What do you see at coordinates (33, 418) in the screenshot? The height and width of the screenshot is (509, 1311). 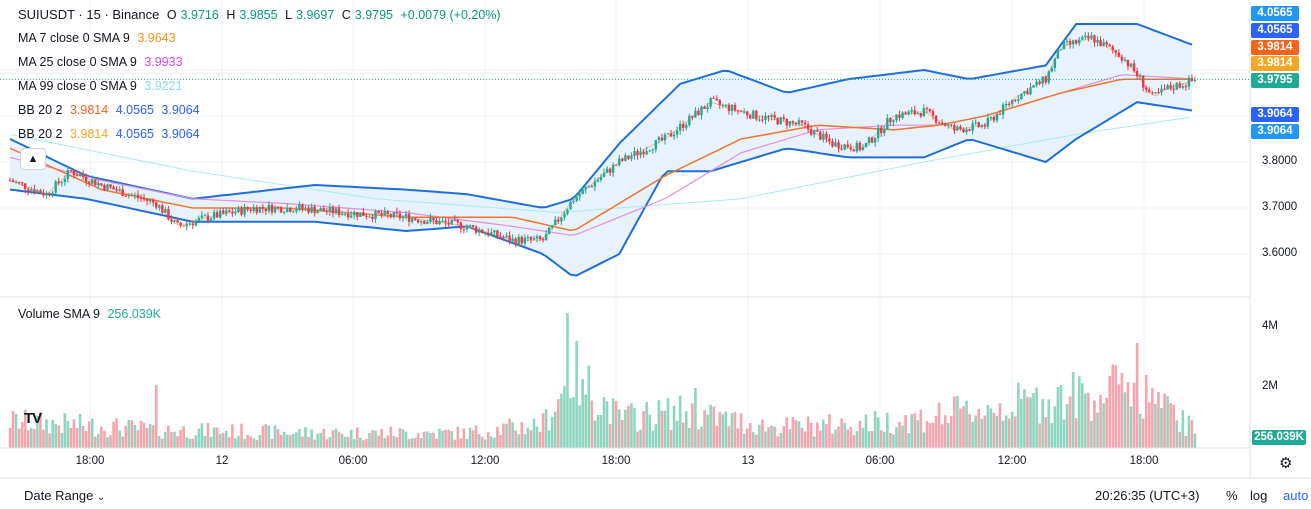 I see `tradingview-logo: TV` at bounding box center [33, 418].